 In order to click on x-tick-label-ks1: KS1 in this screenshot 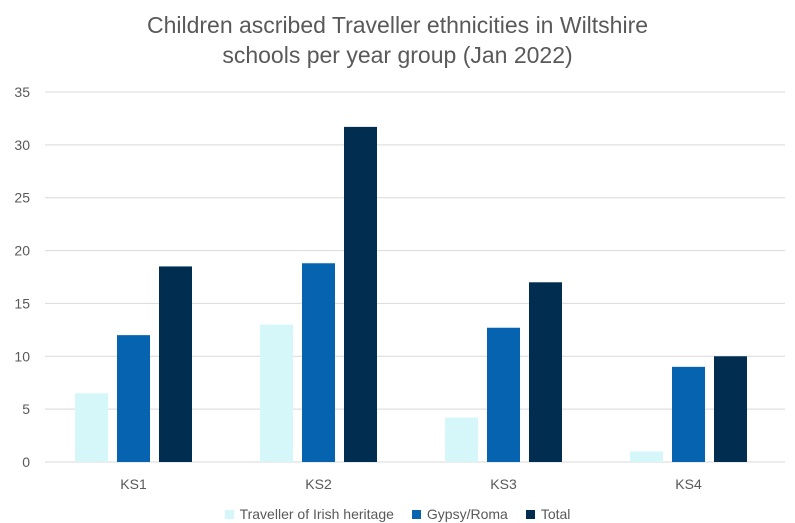, I will do `click(133, 484)`.